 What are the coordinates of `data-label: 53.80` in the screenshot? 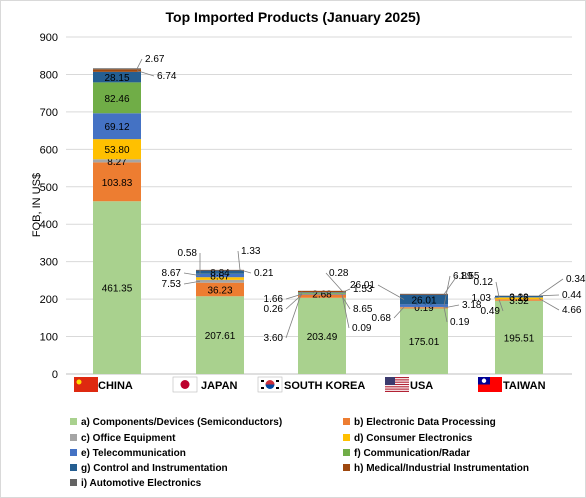 It's located at (116, 150).